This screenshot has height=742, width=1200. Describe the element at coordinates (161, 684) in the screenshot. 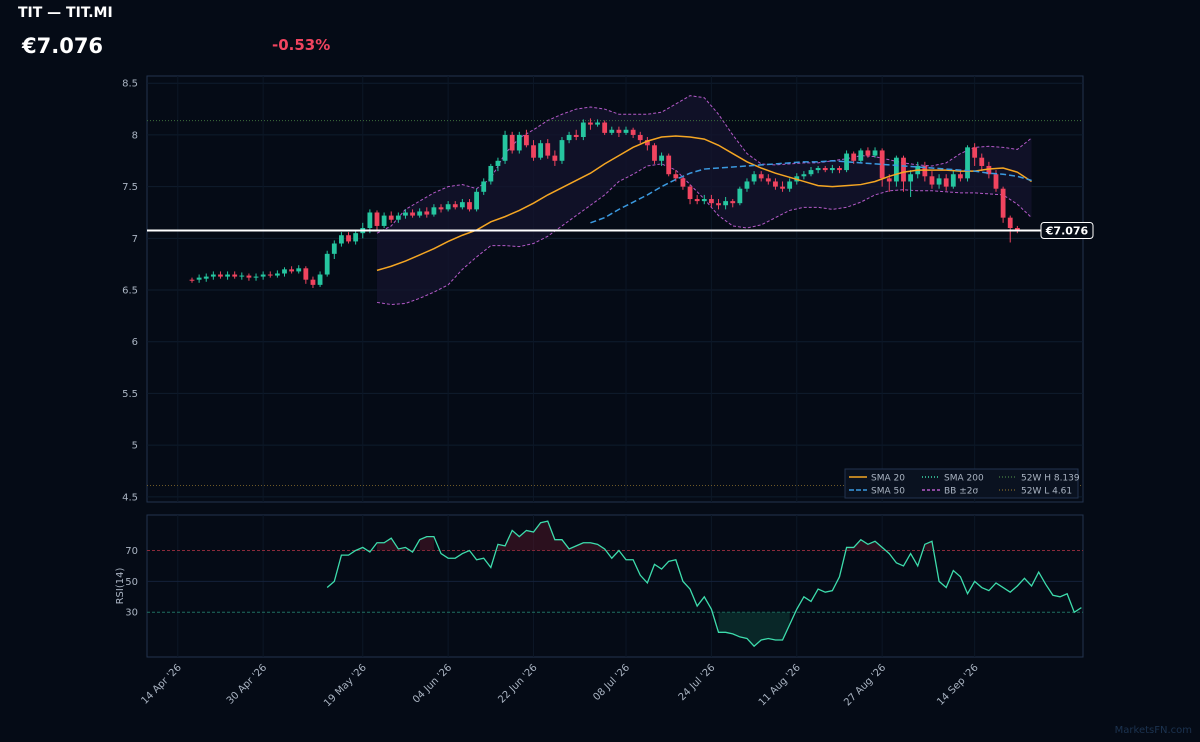

I see `date-tick-label: 14 Apr '26` at that location.